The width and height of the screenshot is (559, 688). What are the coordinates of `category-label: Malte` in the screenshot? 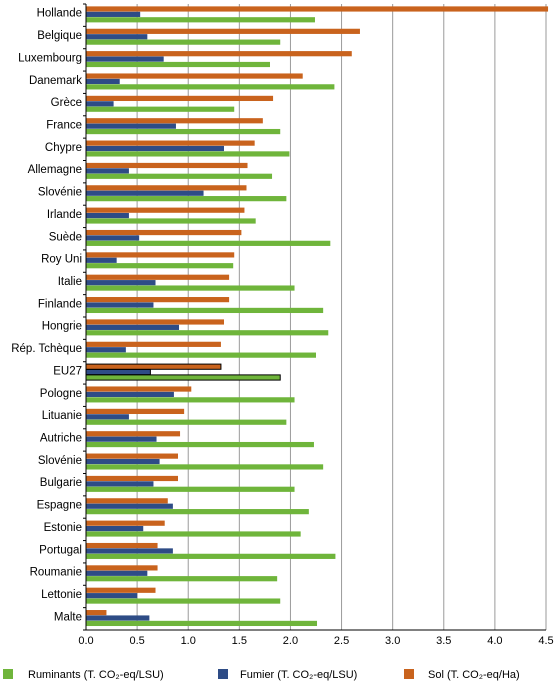 It's located at (68, 617).